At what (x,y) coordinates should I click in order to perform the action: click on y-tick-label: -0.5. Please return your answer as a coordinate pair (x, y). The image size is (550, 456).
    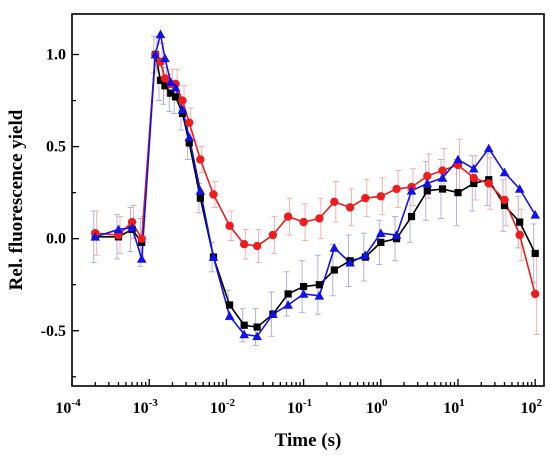
    Looking at the image, I should click on (53, 331).